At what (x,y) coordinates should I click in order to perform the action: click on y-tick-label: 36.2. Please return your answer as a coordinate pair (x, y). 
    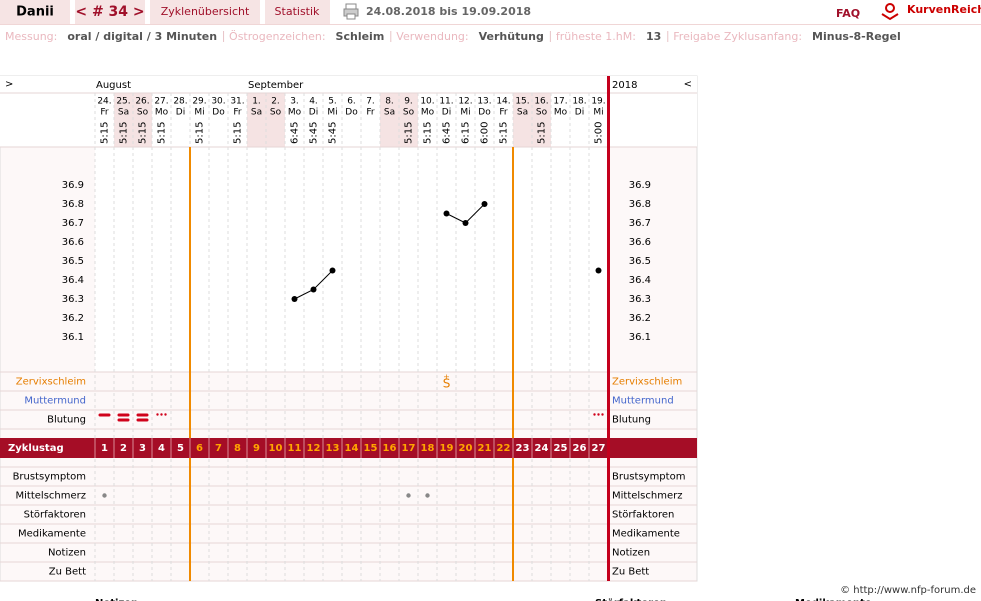
    Looking at the image, I should click on (73, 318).